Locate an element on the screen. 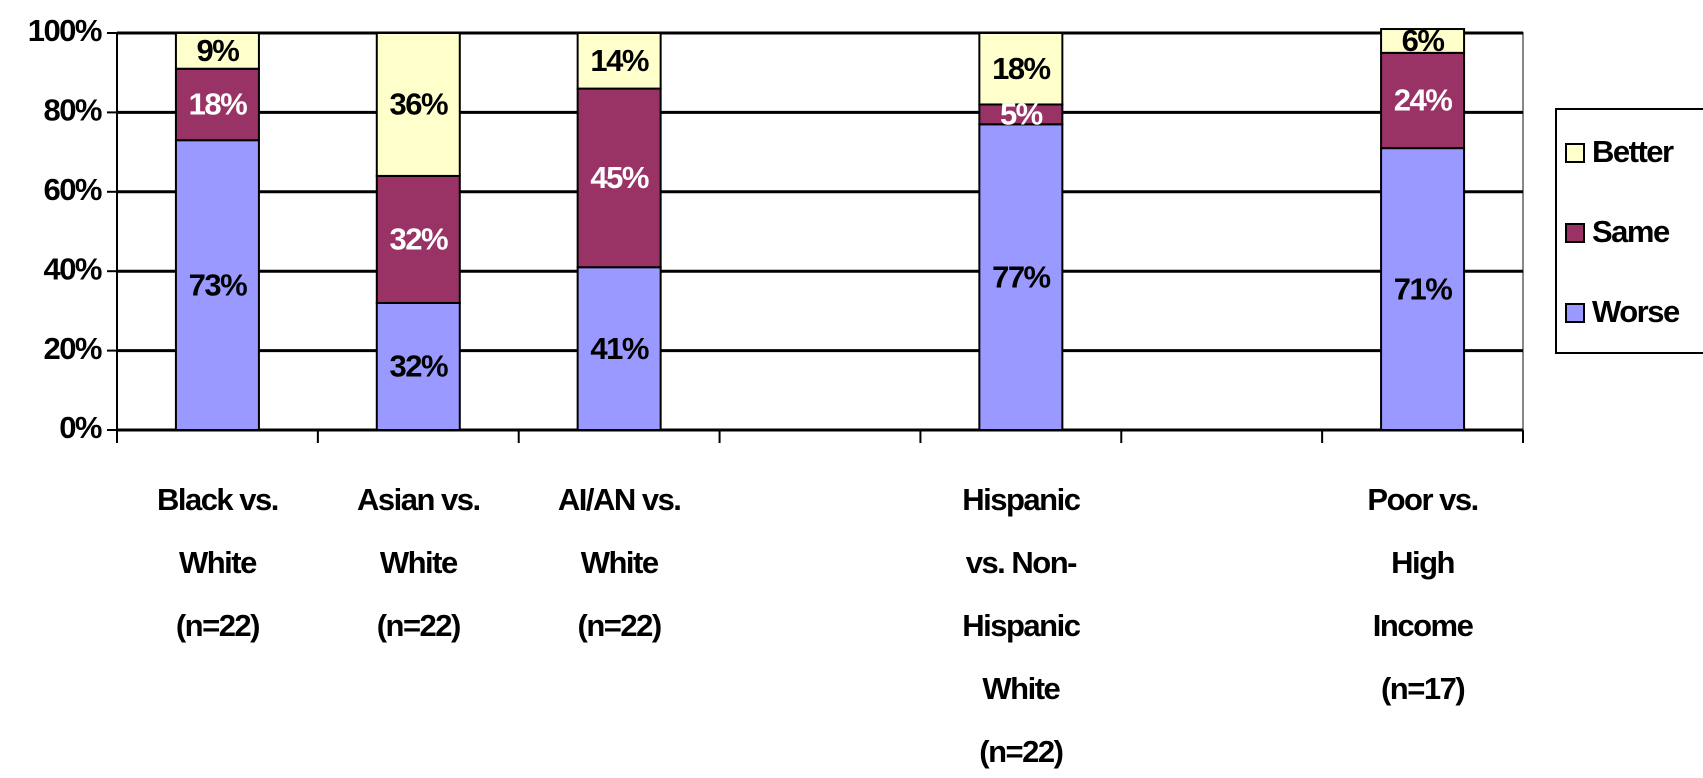  x-tick-label: Income is located at coordinates (1423, 625).